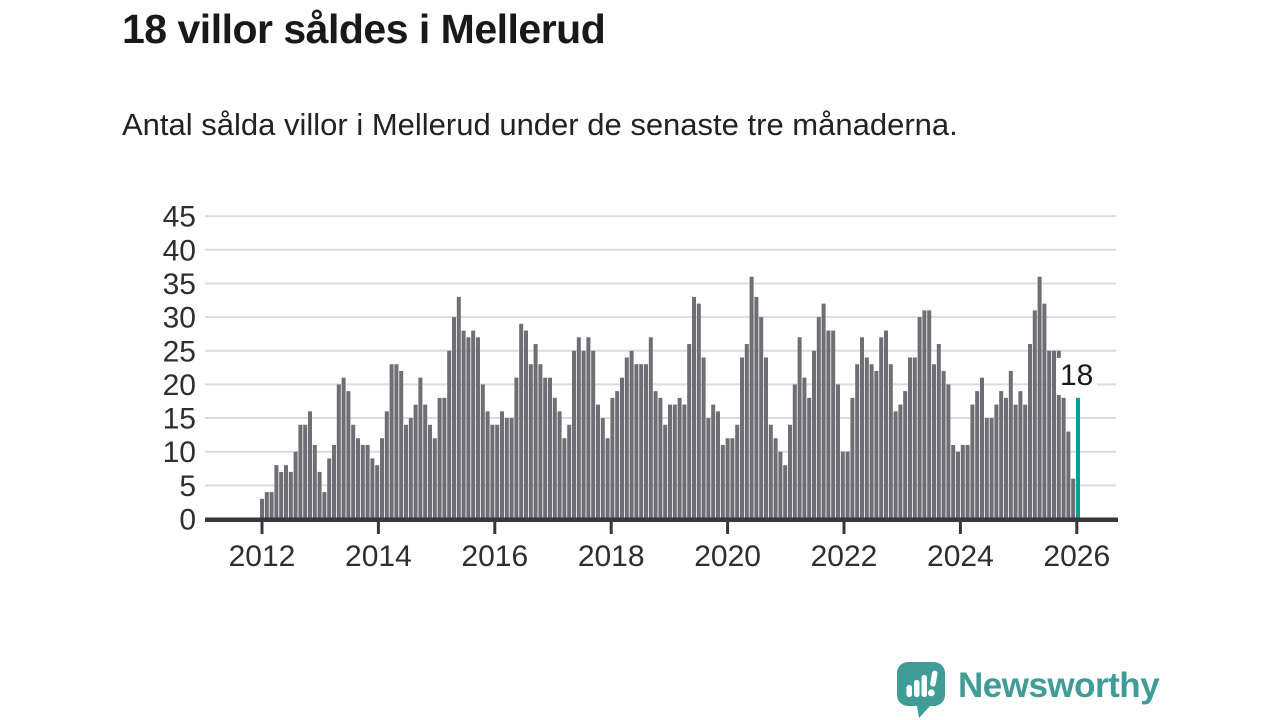 This screenshot has height=720, width=1280. What do you see at coordinates (1059, 685) in the screenshot?
I see `newsworthy-wordmark: Newsworthy` at bounding box center [1059, 685].